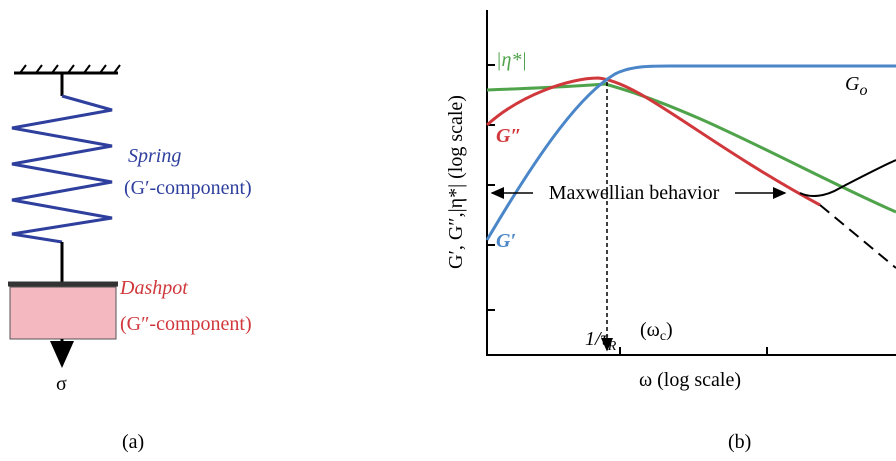  I want to click on crossover-end: ), so click(669, 330).